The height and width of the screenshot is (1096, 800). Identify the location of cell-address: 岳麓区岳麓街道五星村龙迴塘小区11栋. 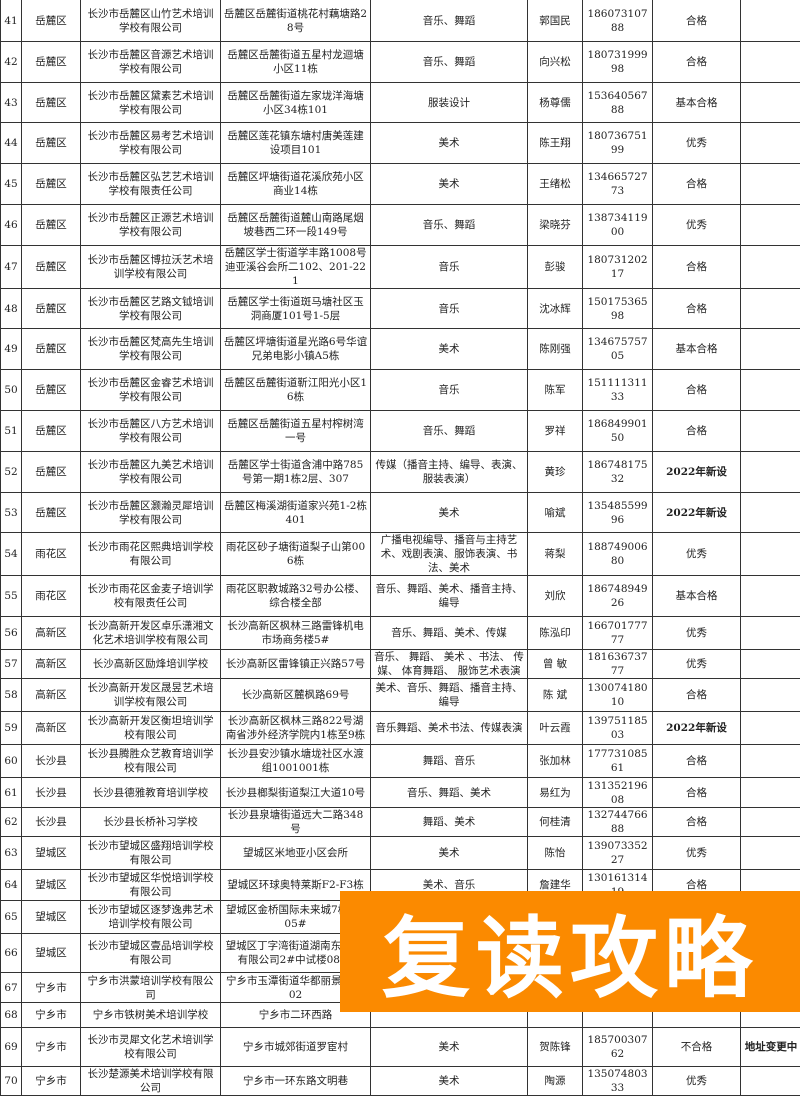
(296, 62).